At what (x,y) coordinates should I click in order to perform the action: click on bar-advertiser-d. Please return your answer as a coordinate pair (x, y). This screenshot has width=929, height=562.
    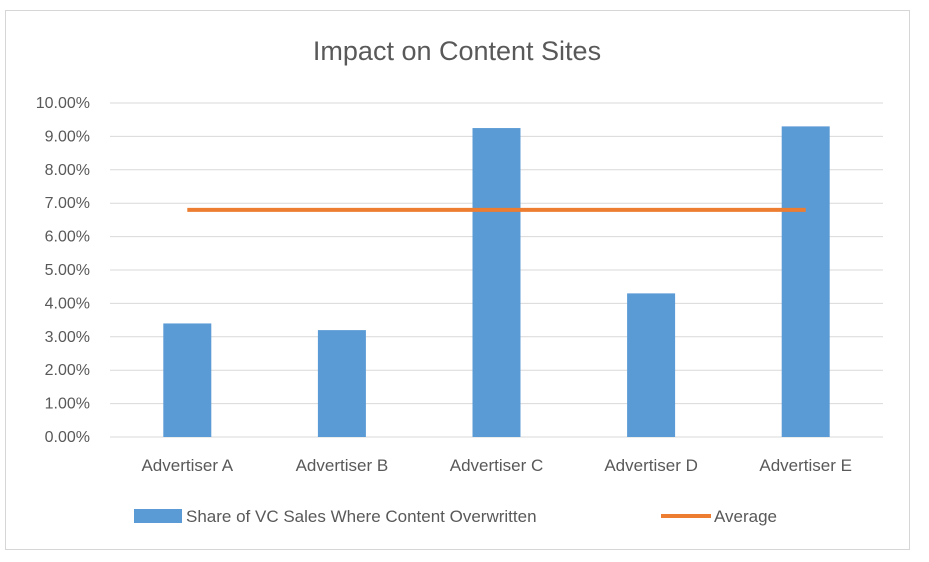
    Looking at the image, I should click on (651, 365).